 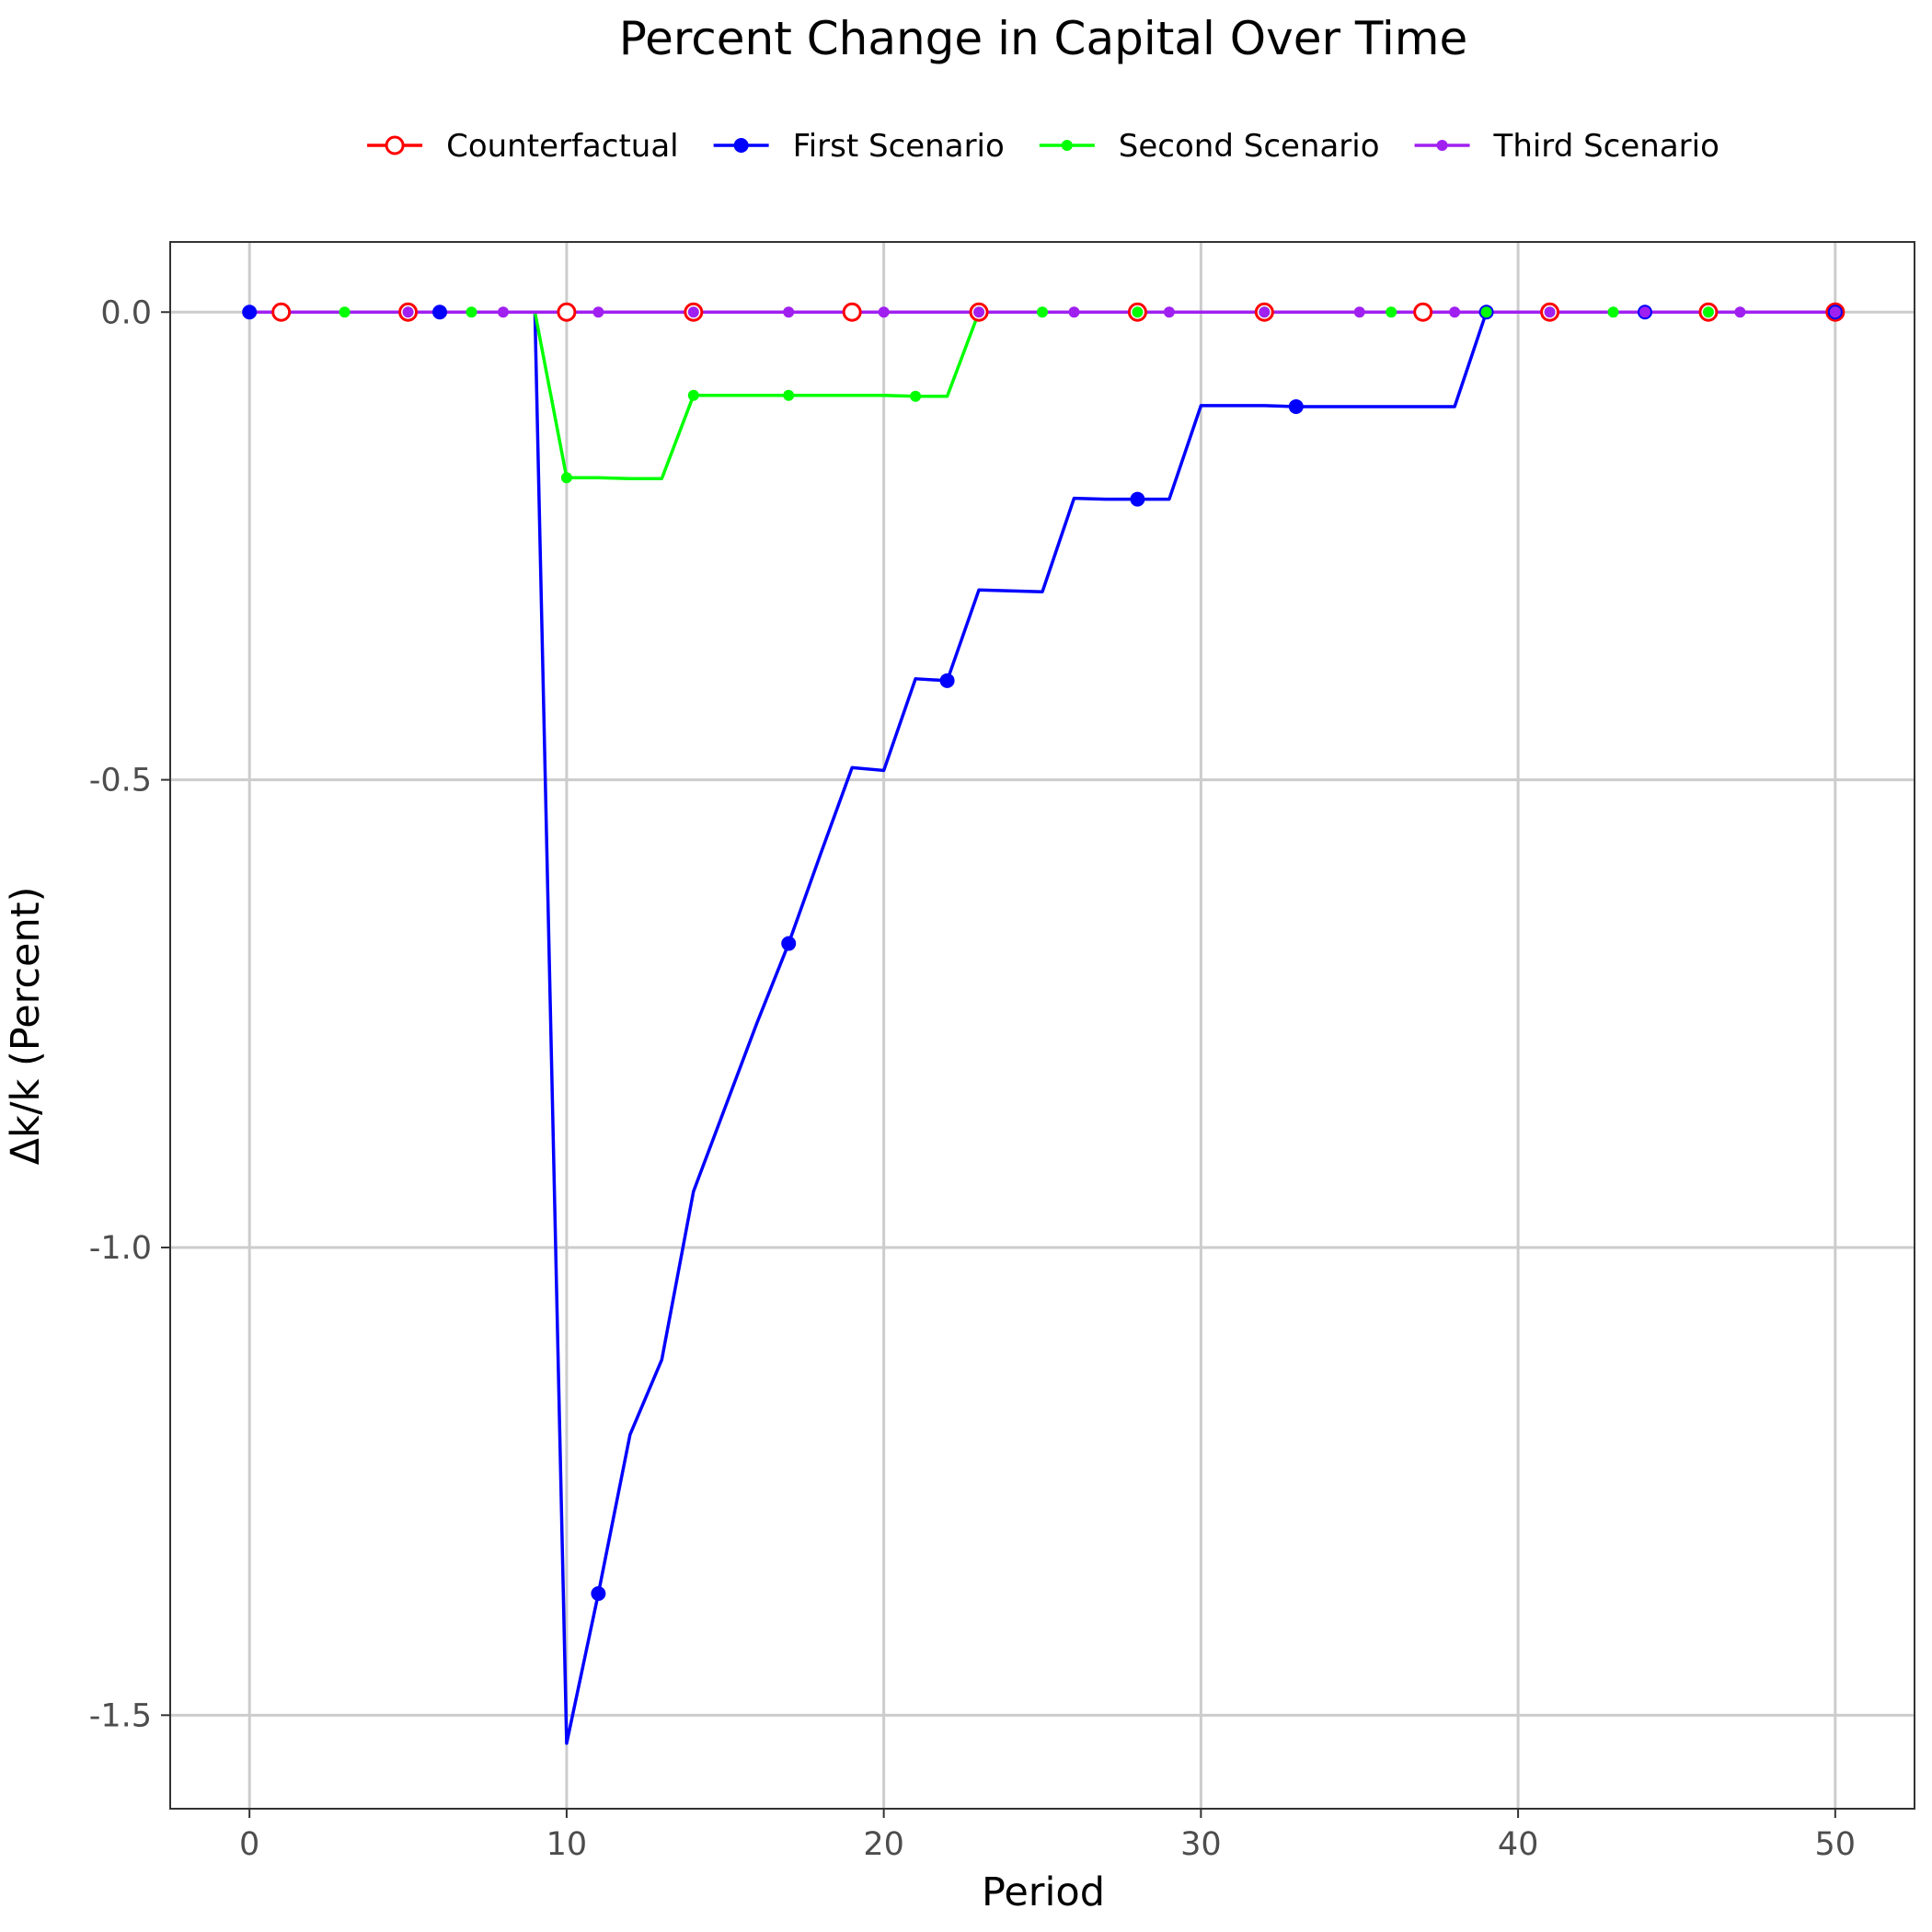 What do you see at coordinates (562, 146) in the screenshot?
I see `legend-label: Counterfactual` at bounding box center [562, 146].